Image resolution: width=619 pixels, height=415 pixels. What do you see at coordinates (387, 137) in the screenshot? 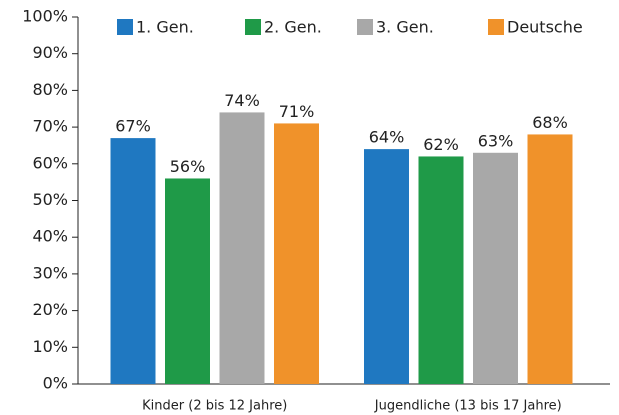
I see `data-label: 64%` at bounding box center [387, 137].